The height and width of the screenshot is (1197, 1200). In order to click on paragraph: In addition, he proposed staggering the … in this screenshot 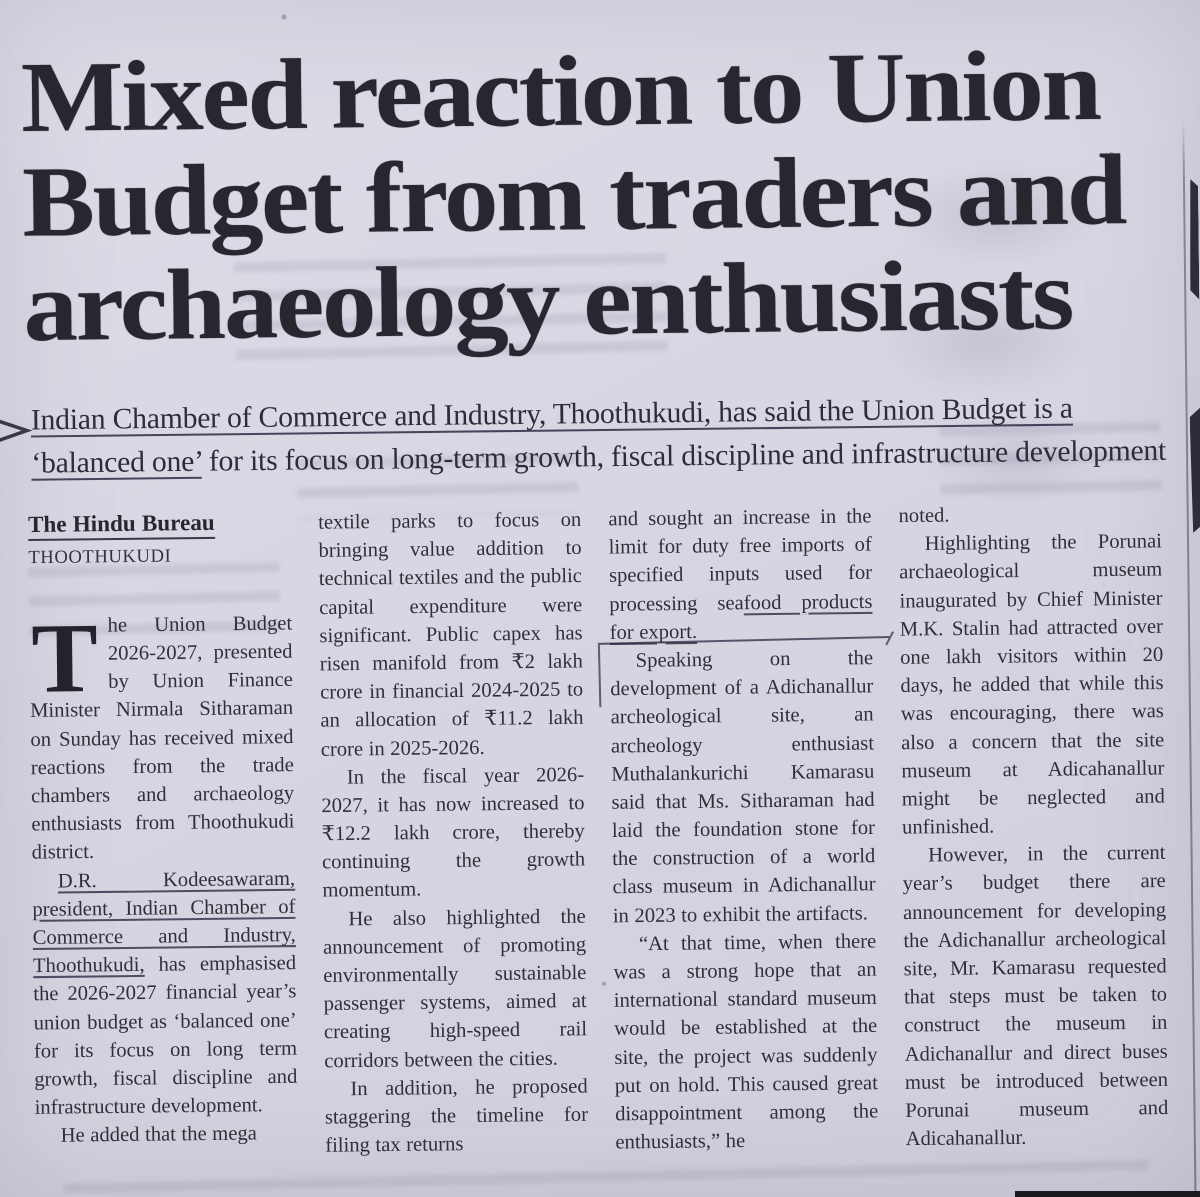, I will do `click(456, 1116)`.